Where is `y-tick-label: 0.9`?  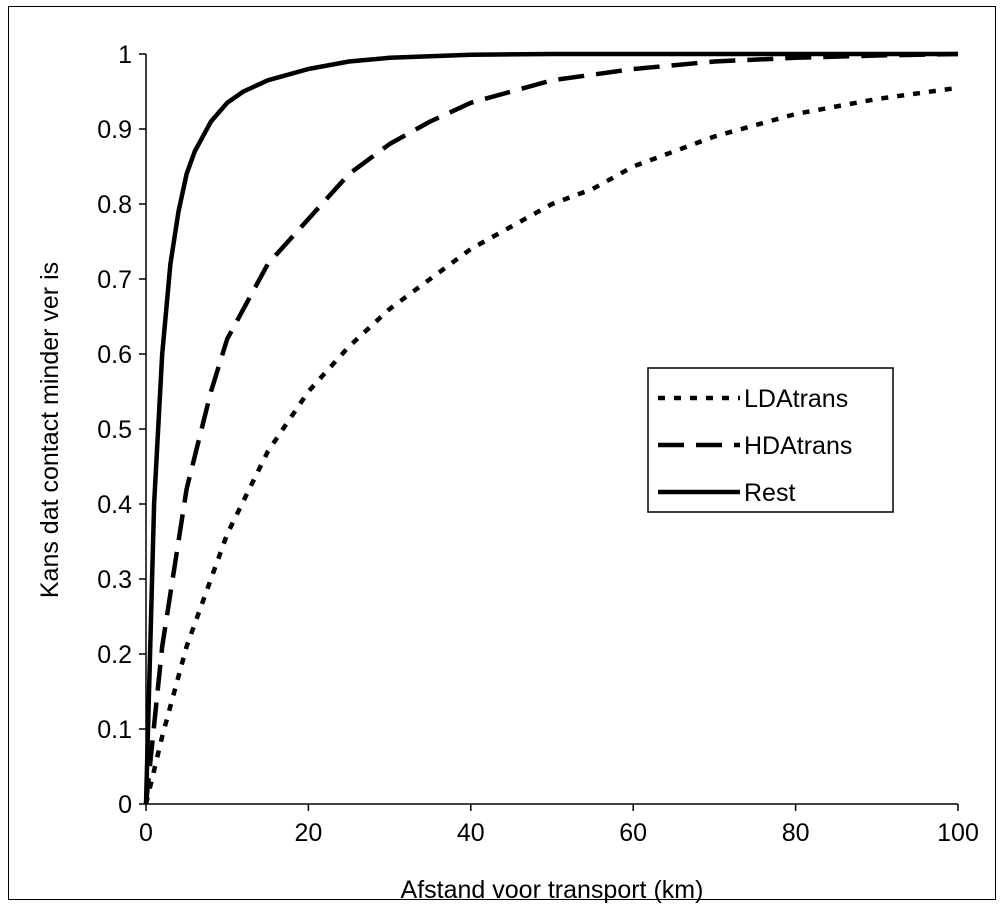 y-tick-label: 0.9 is located at coordinates (114, 130).